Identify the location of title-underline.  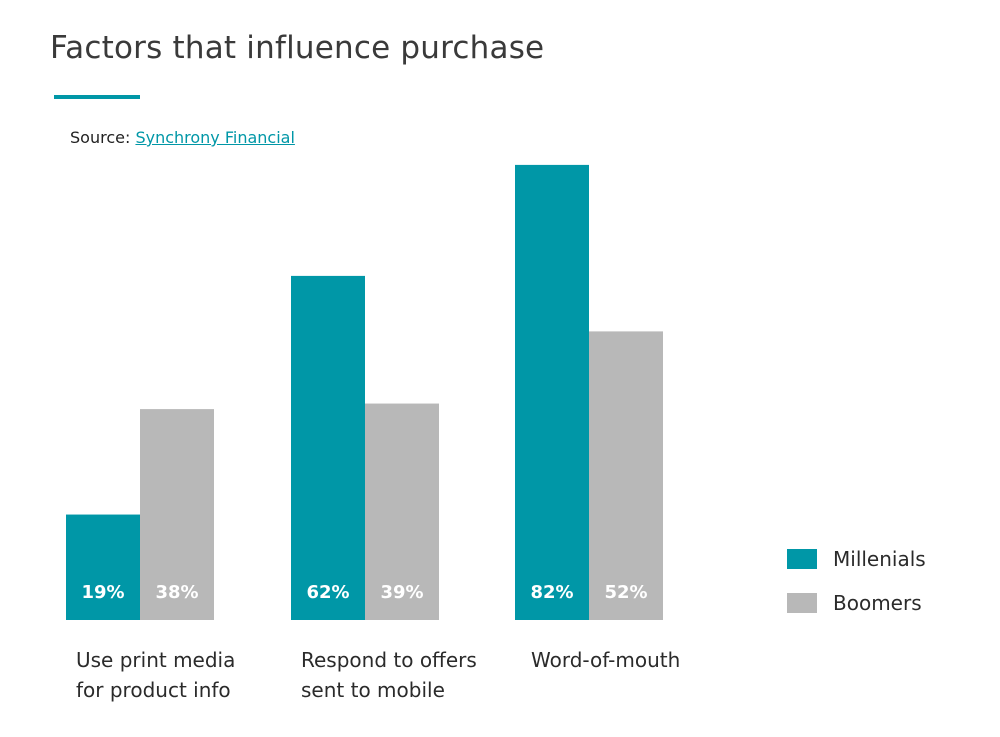
(97, 97).